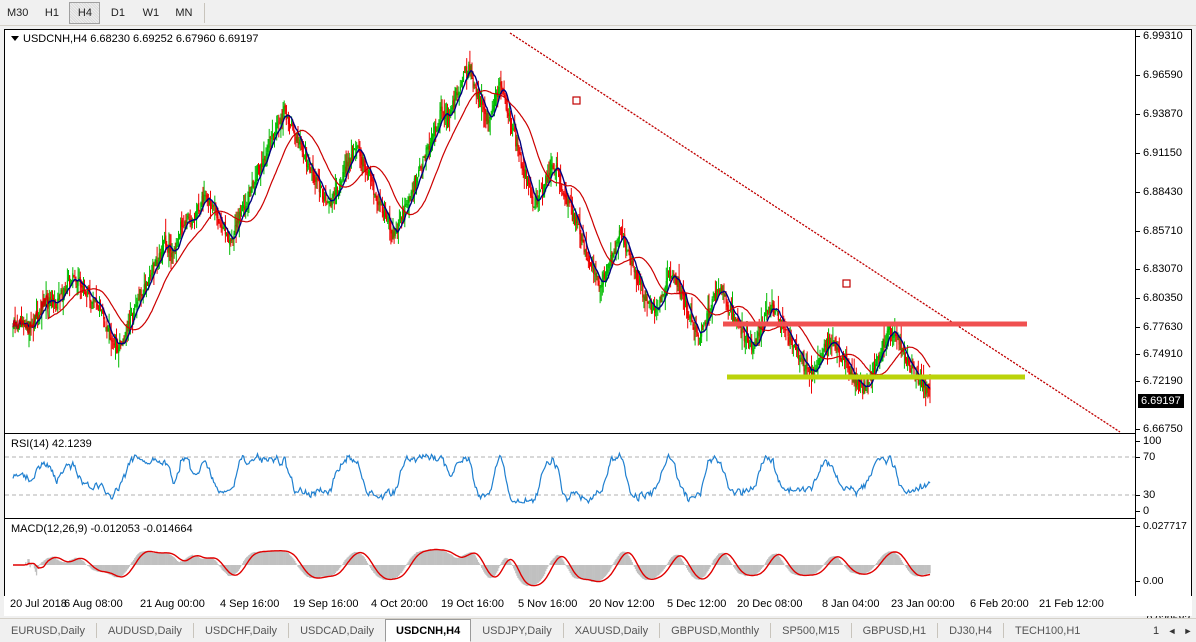  Describe the element at coordinates (1163, 354) in the screenshot. I see `price-tick-label: 6.74910` at that location.